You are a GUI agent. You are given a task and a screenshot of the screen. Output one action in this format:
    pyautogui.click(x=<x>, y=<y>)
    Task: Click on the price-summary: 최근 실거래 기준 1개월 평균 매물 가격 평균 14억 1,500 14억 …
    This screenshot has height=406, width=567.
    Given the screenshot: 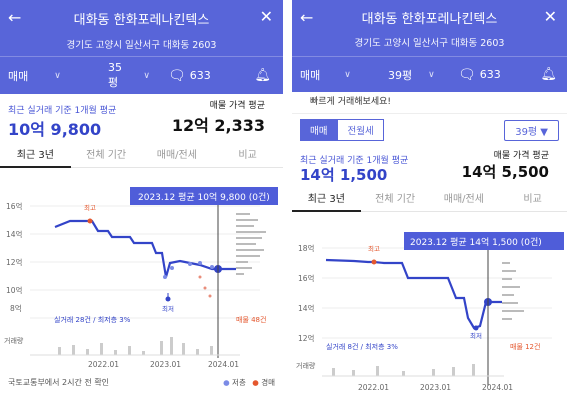 What is the action you would take?
    pyautogui.click(x=429, y=166)
    